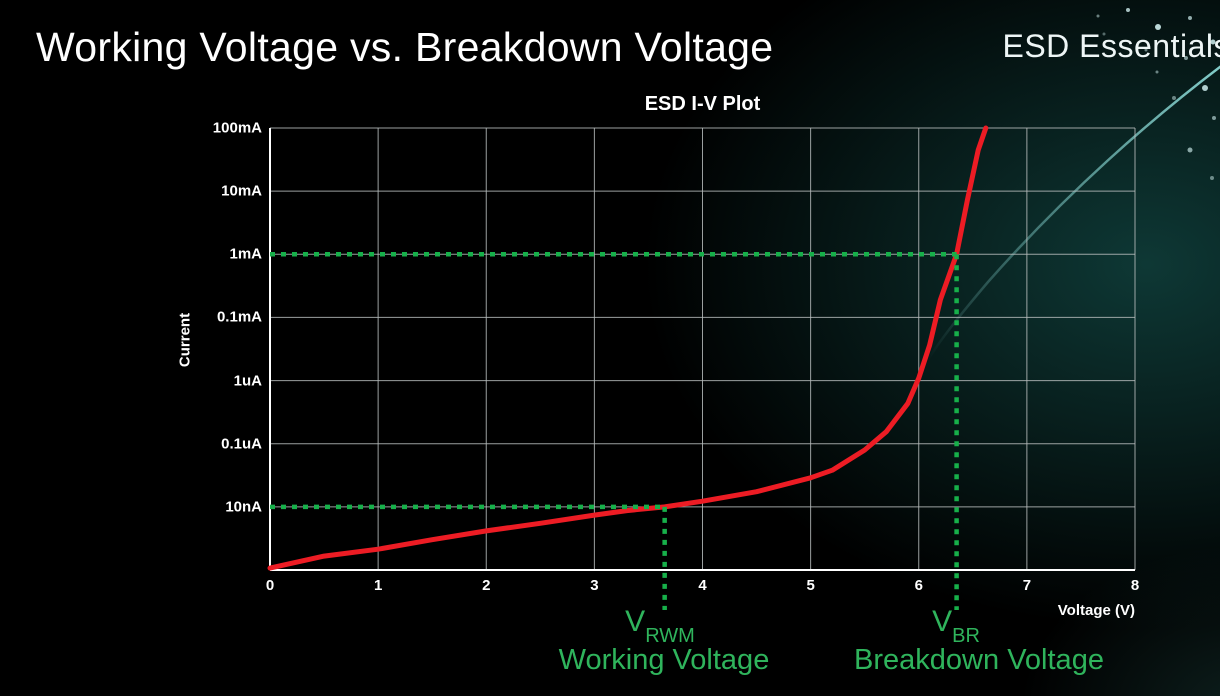  What do you see at coordinates (486, 585) in the screenshot?
I see `x-tick-label: 2` at bounding box center [486, 585].